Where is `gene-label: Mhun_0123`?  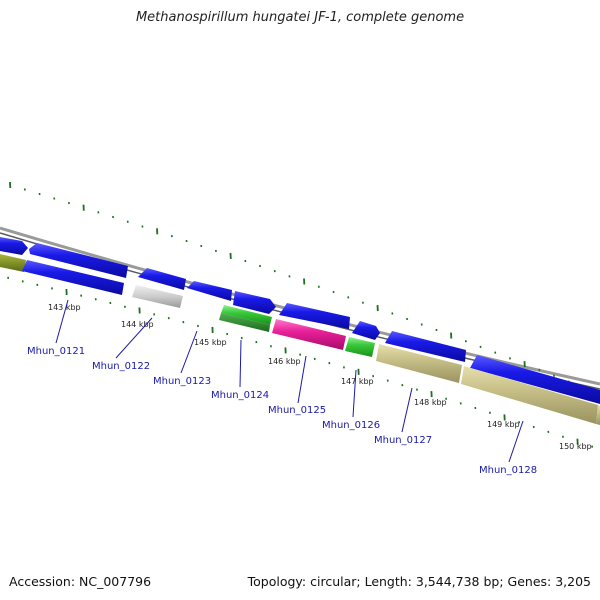
gene-label: Mhun_0123 is located at coordinates (182, 381).